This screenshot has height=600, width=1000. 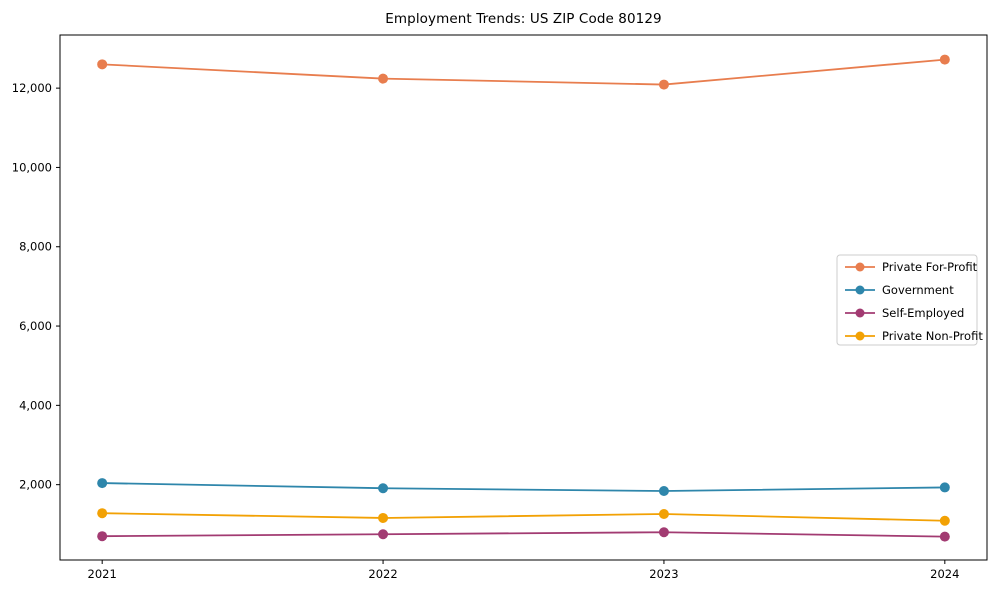 I want to click on x-tick-label: 2021, so click(x=102, y=574).